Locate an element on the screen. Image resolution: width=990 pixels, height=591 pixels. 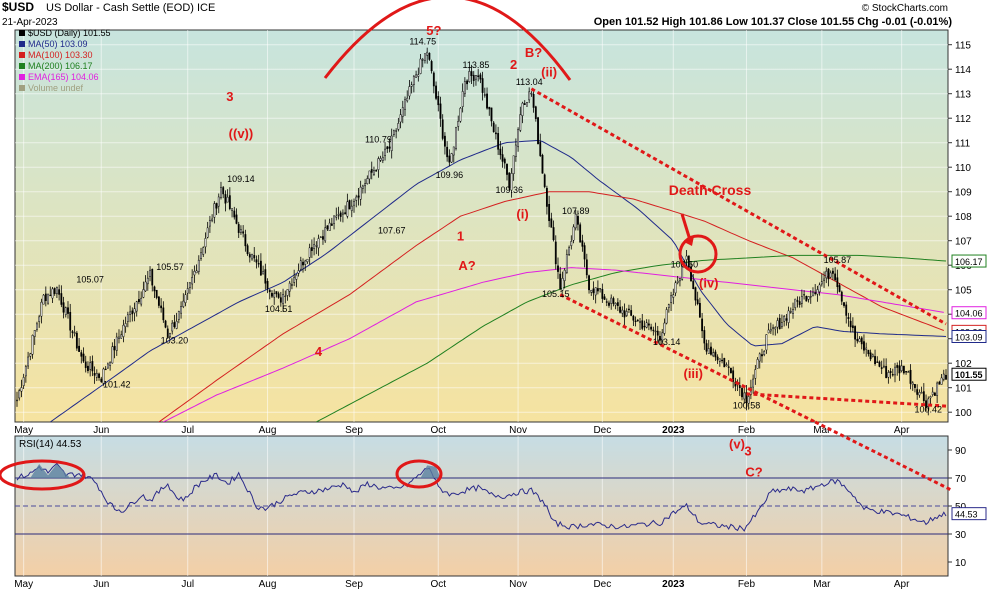
rsi-wave-label: (v) is located at coordinates (737, 443).